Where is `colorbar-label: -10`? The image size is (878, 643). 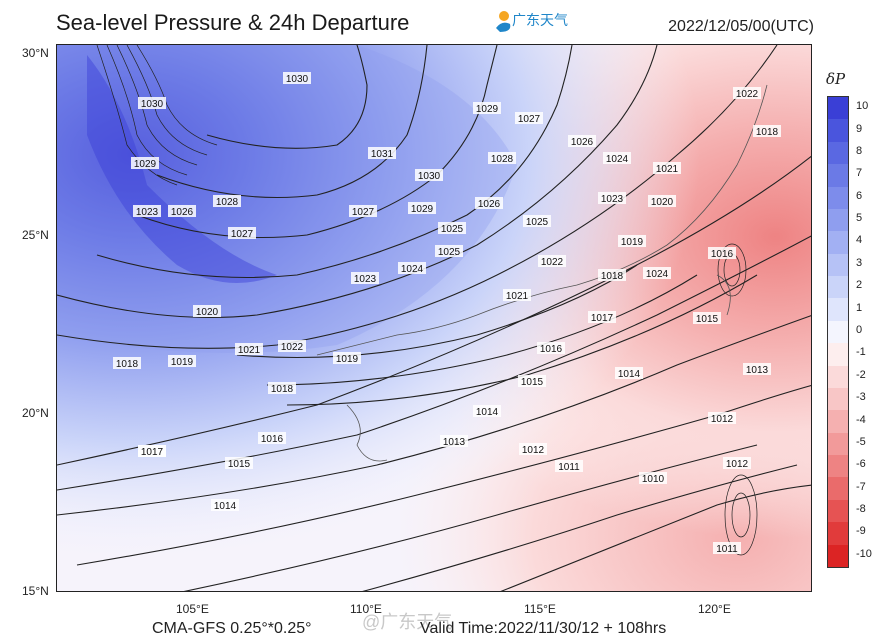
colorbar-label: -10 is located at coordinates (864, 553).